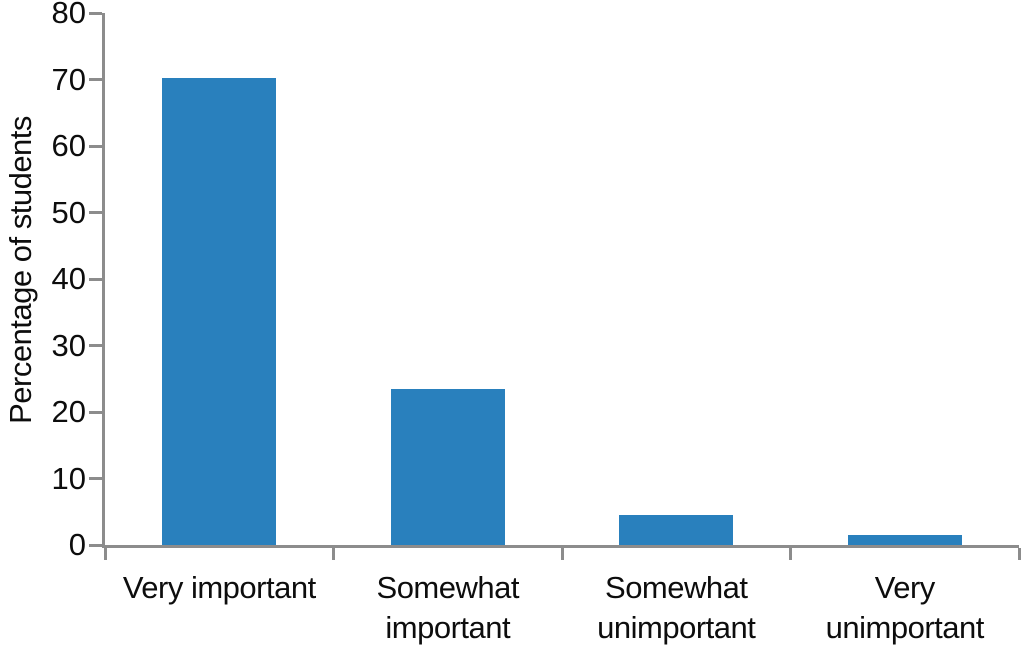 The height and width of the screenshot is (648, 1024). I want to click on y-tick-label: 0, so click(77, 544).